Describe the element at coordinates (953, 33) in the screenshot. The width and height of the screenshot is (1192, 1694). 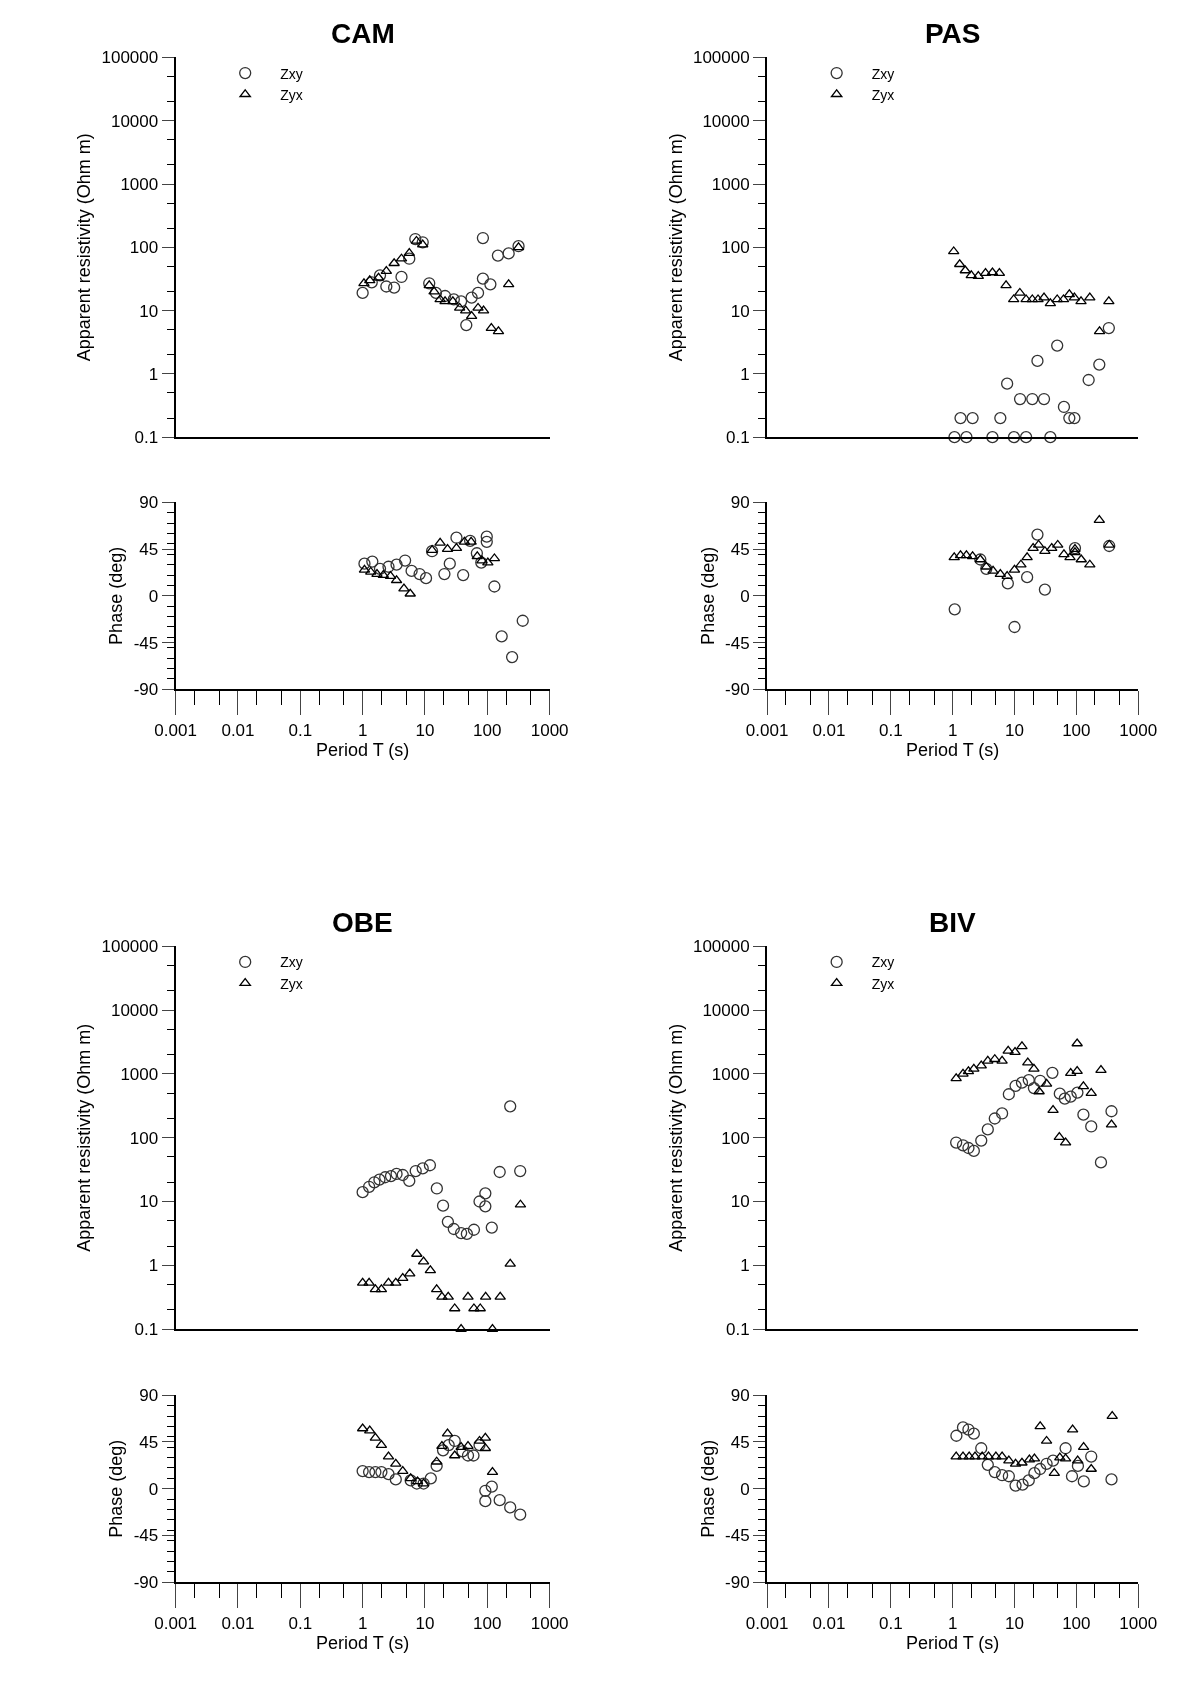
I see `chart-title: PAS` at that location.